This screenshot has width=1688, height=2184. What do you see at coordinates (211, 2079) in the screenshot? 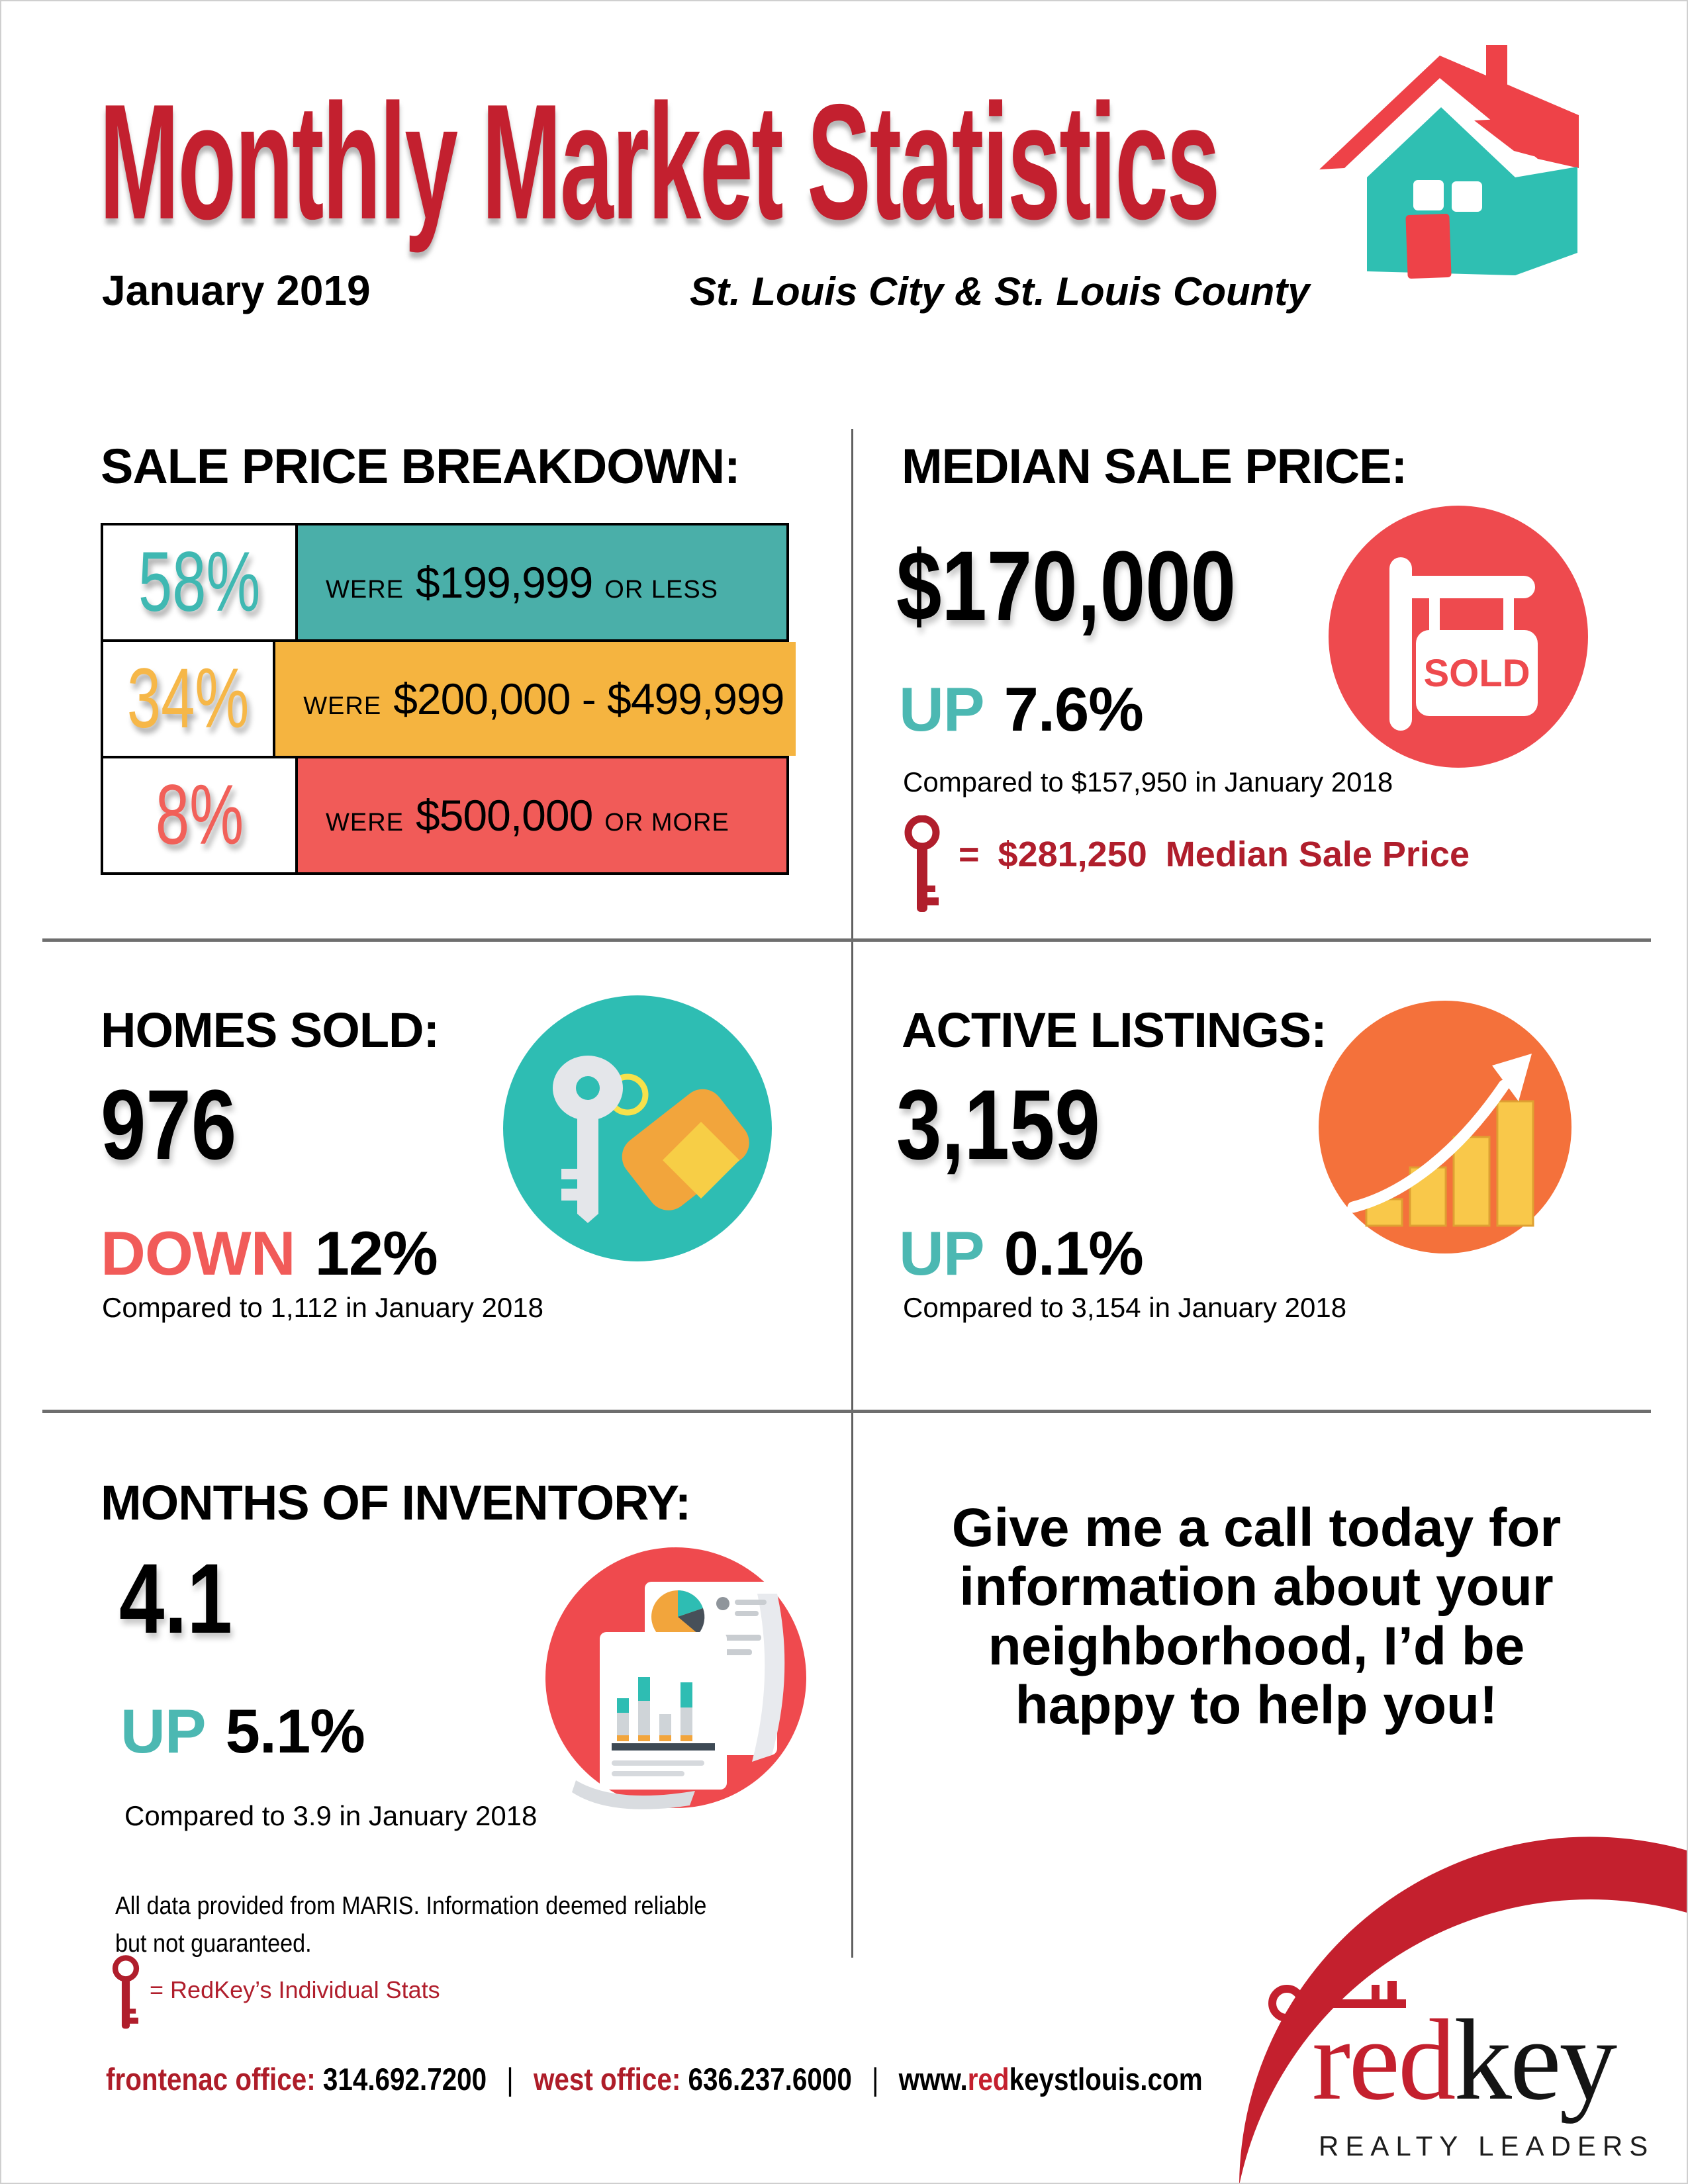
I see `office1-label: frontenac office:` at bounding box center [211, 2079].